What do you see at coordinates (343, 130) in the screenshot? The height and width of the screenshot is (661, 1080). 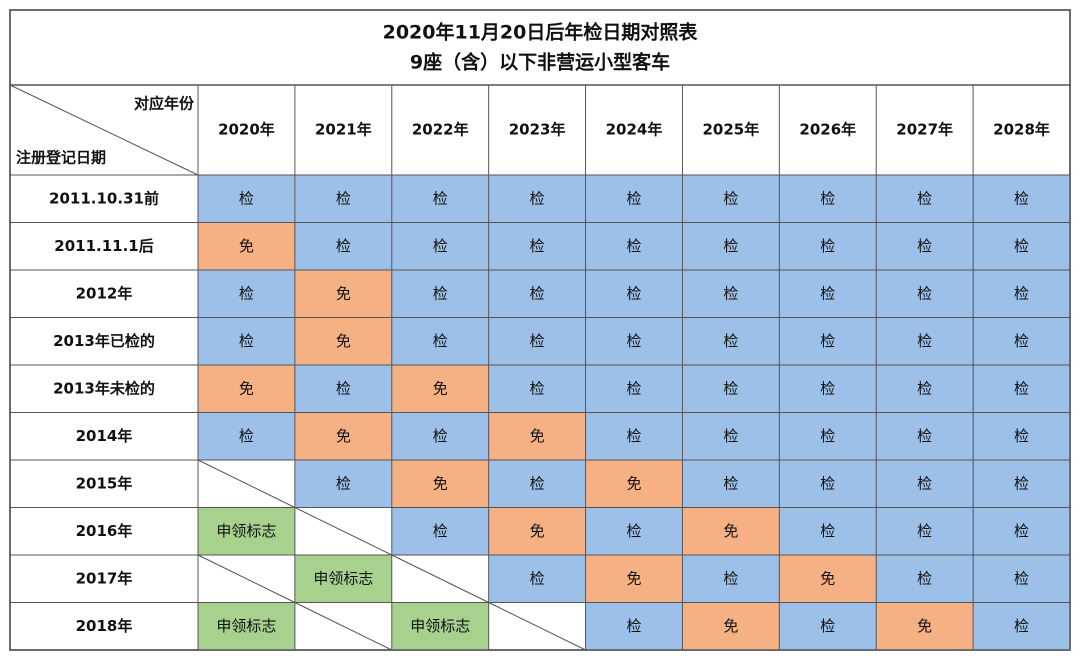 I see `column-header: 2021年` at bounding box center [343, 130].